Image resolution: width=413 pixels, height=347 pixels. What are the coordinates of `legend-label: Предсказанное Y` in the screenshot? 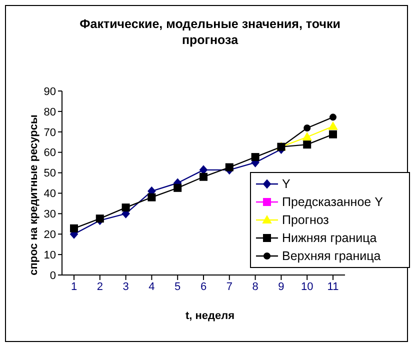 It's located at (332, 202).